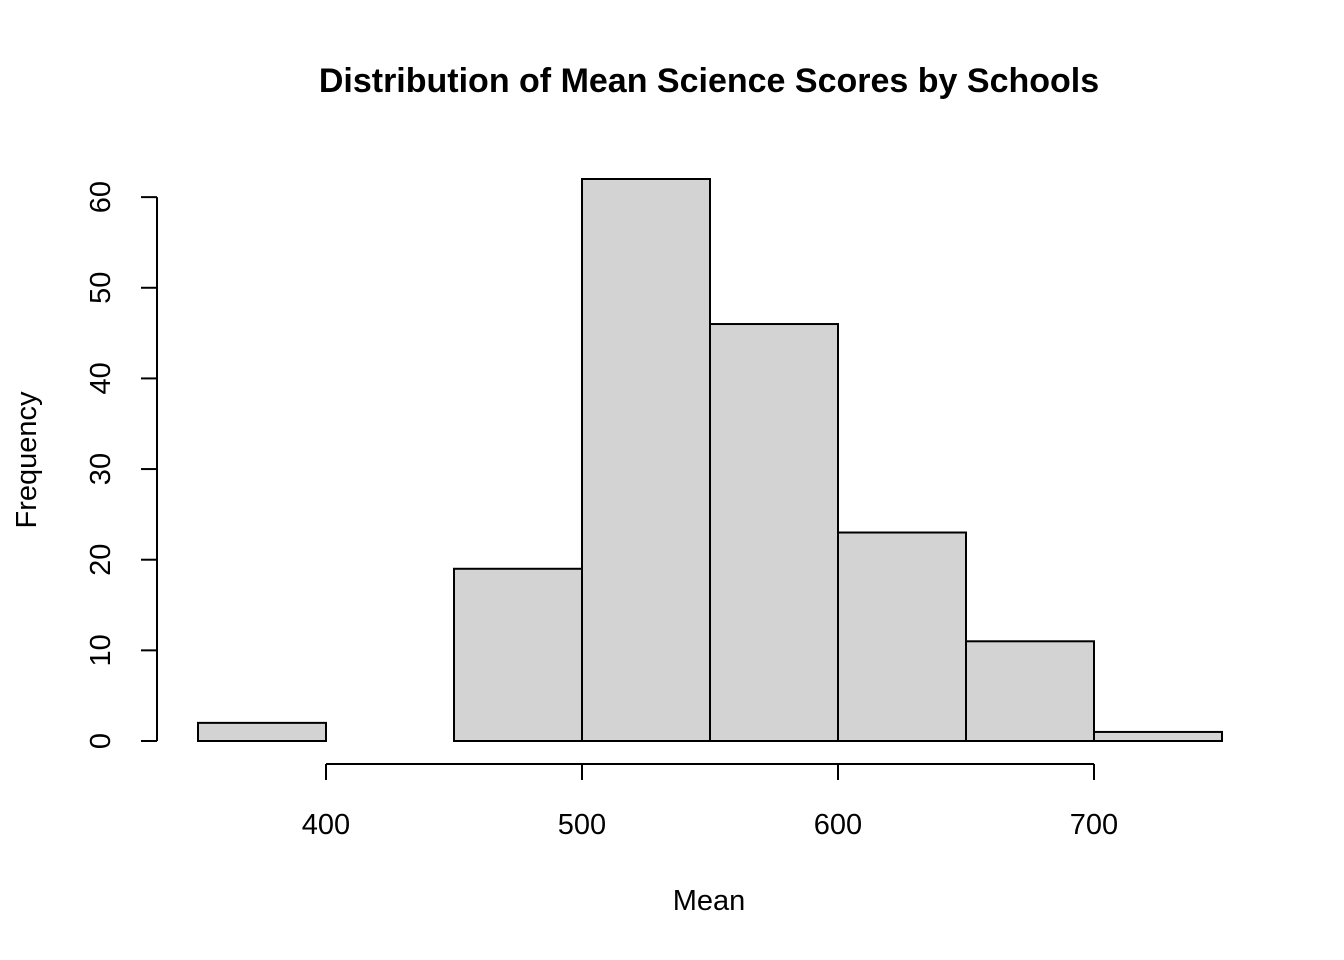 Image resolution: width=1344 pixels, height=960 pixels. Describe the element at coordinates (101, 469) in the screenshot. I see `y-tick-label: 30` at that location.